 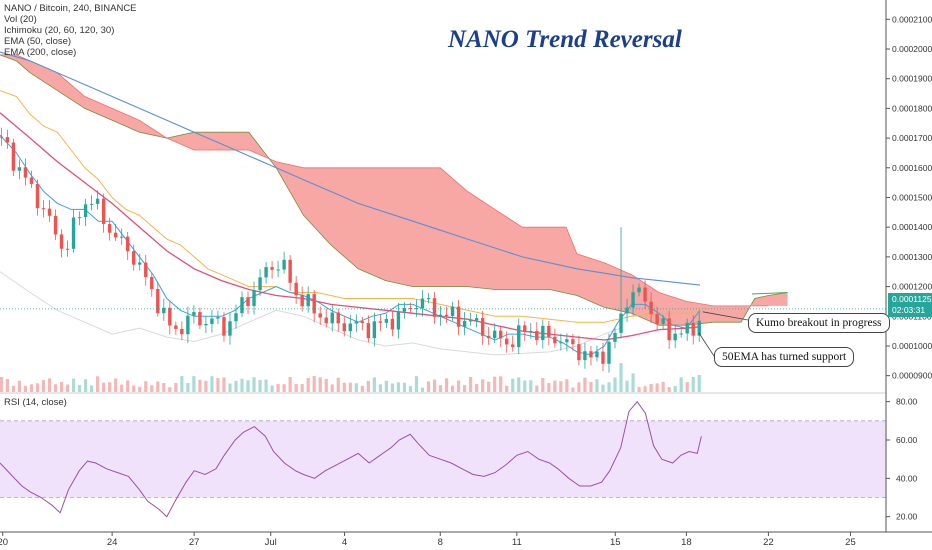 I want to click on rsi-legend: RSI (14, close), so click(x=35, y=402).